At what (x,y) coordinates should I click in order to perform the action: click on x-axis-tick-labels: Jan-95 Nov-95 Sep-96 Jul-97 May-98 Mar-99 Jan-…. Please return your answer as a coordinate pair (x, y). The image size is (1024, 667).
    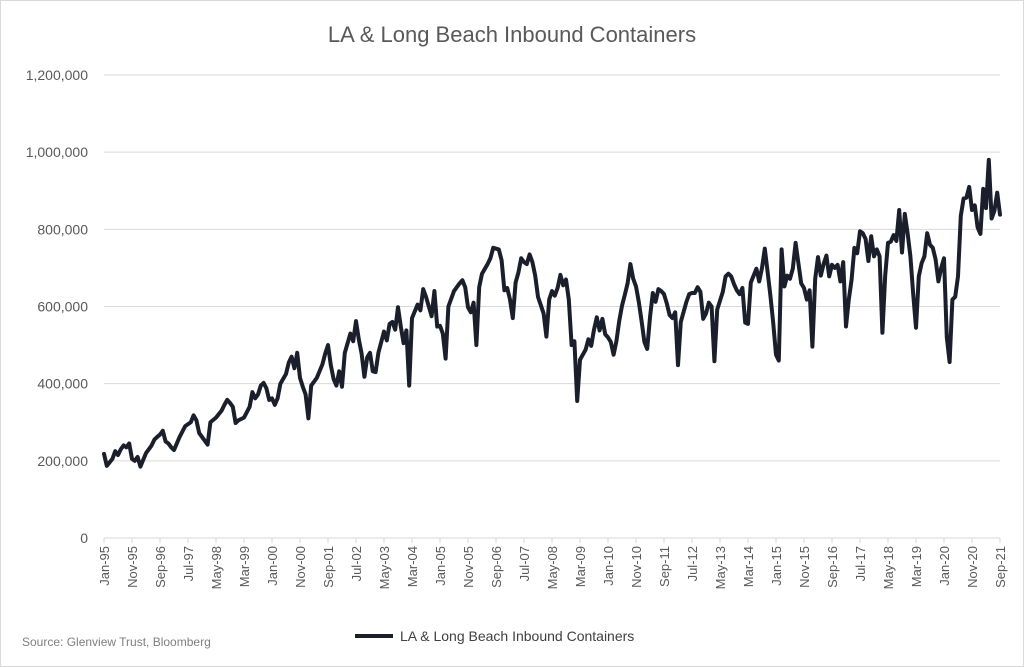
    Looking at the image, I should click on (552, 563).